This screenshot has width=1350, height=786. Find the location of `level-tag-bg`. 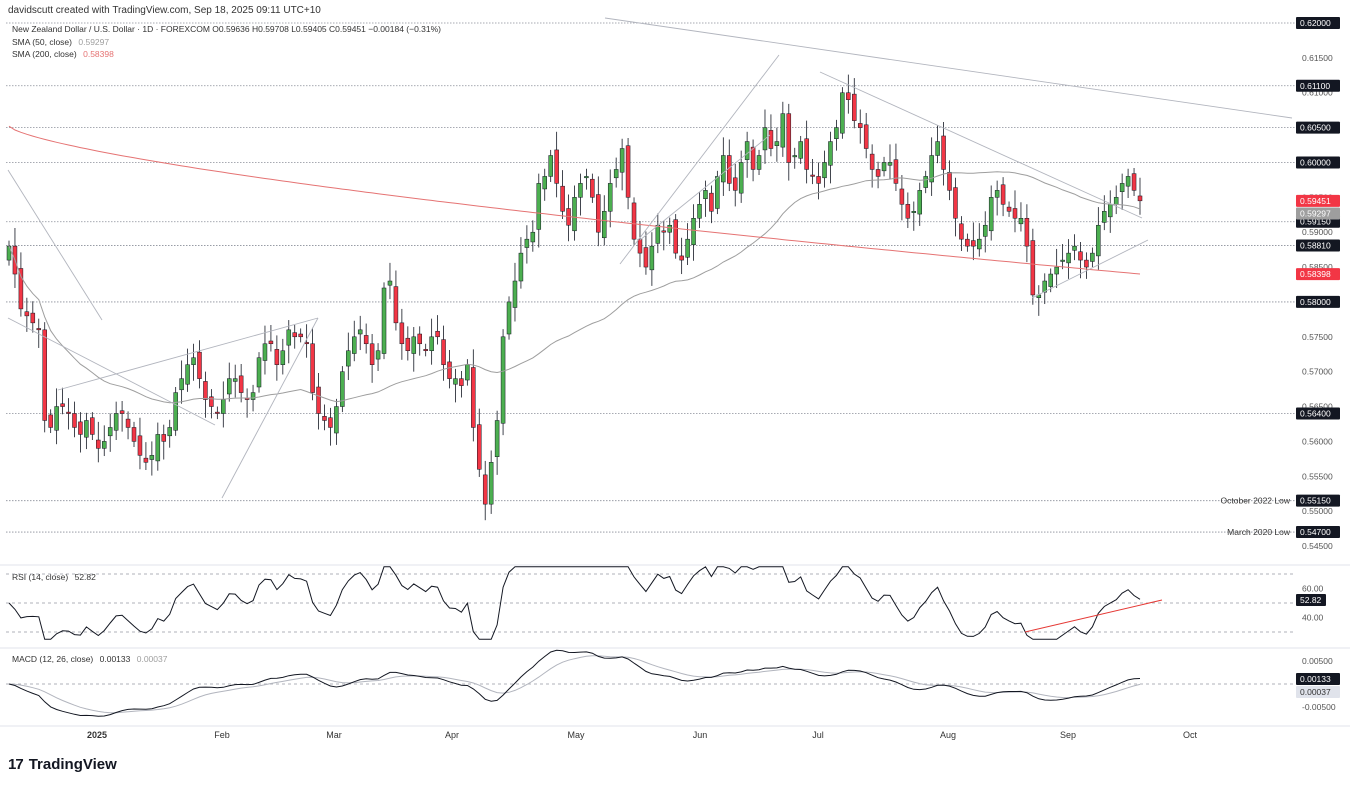

level-tag-bg is located at coordinates (1318, 85).